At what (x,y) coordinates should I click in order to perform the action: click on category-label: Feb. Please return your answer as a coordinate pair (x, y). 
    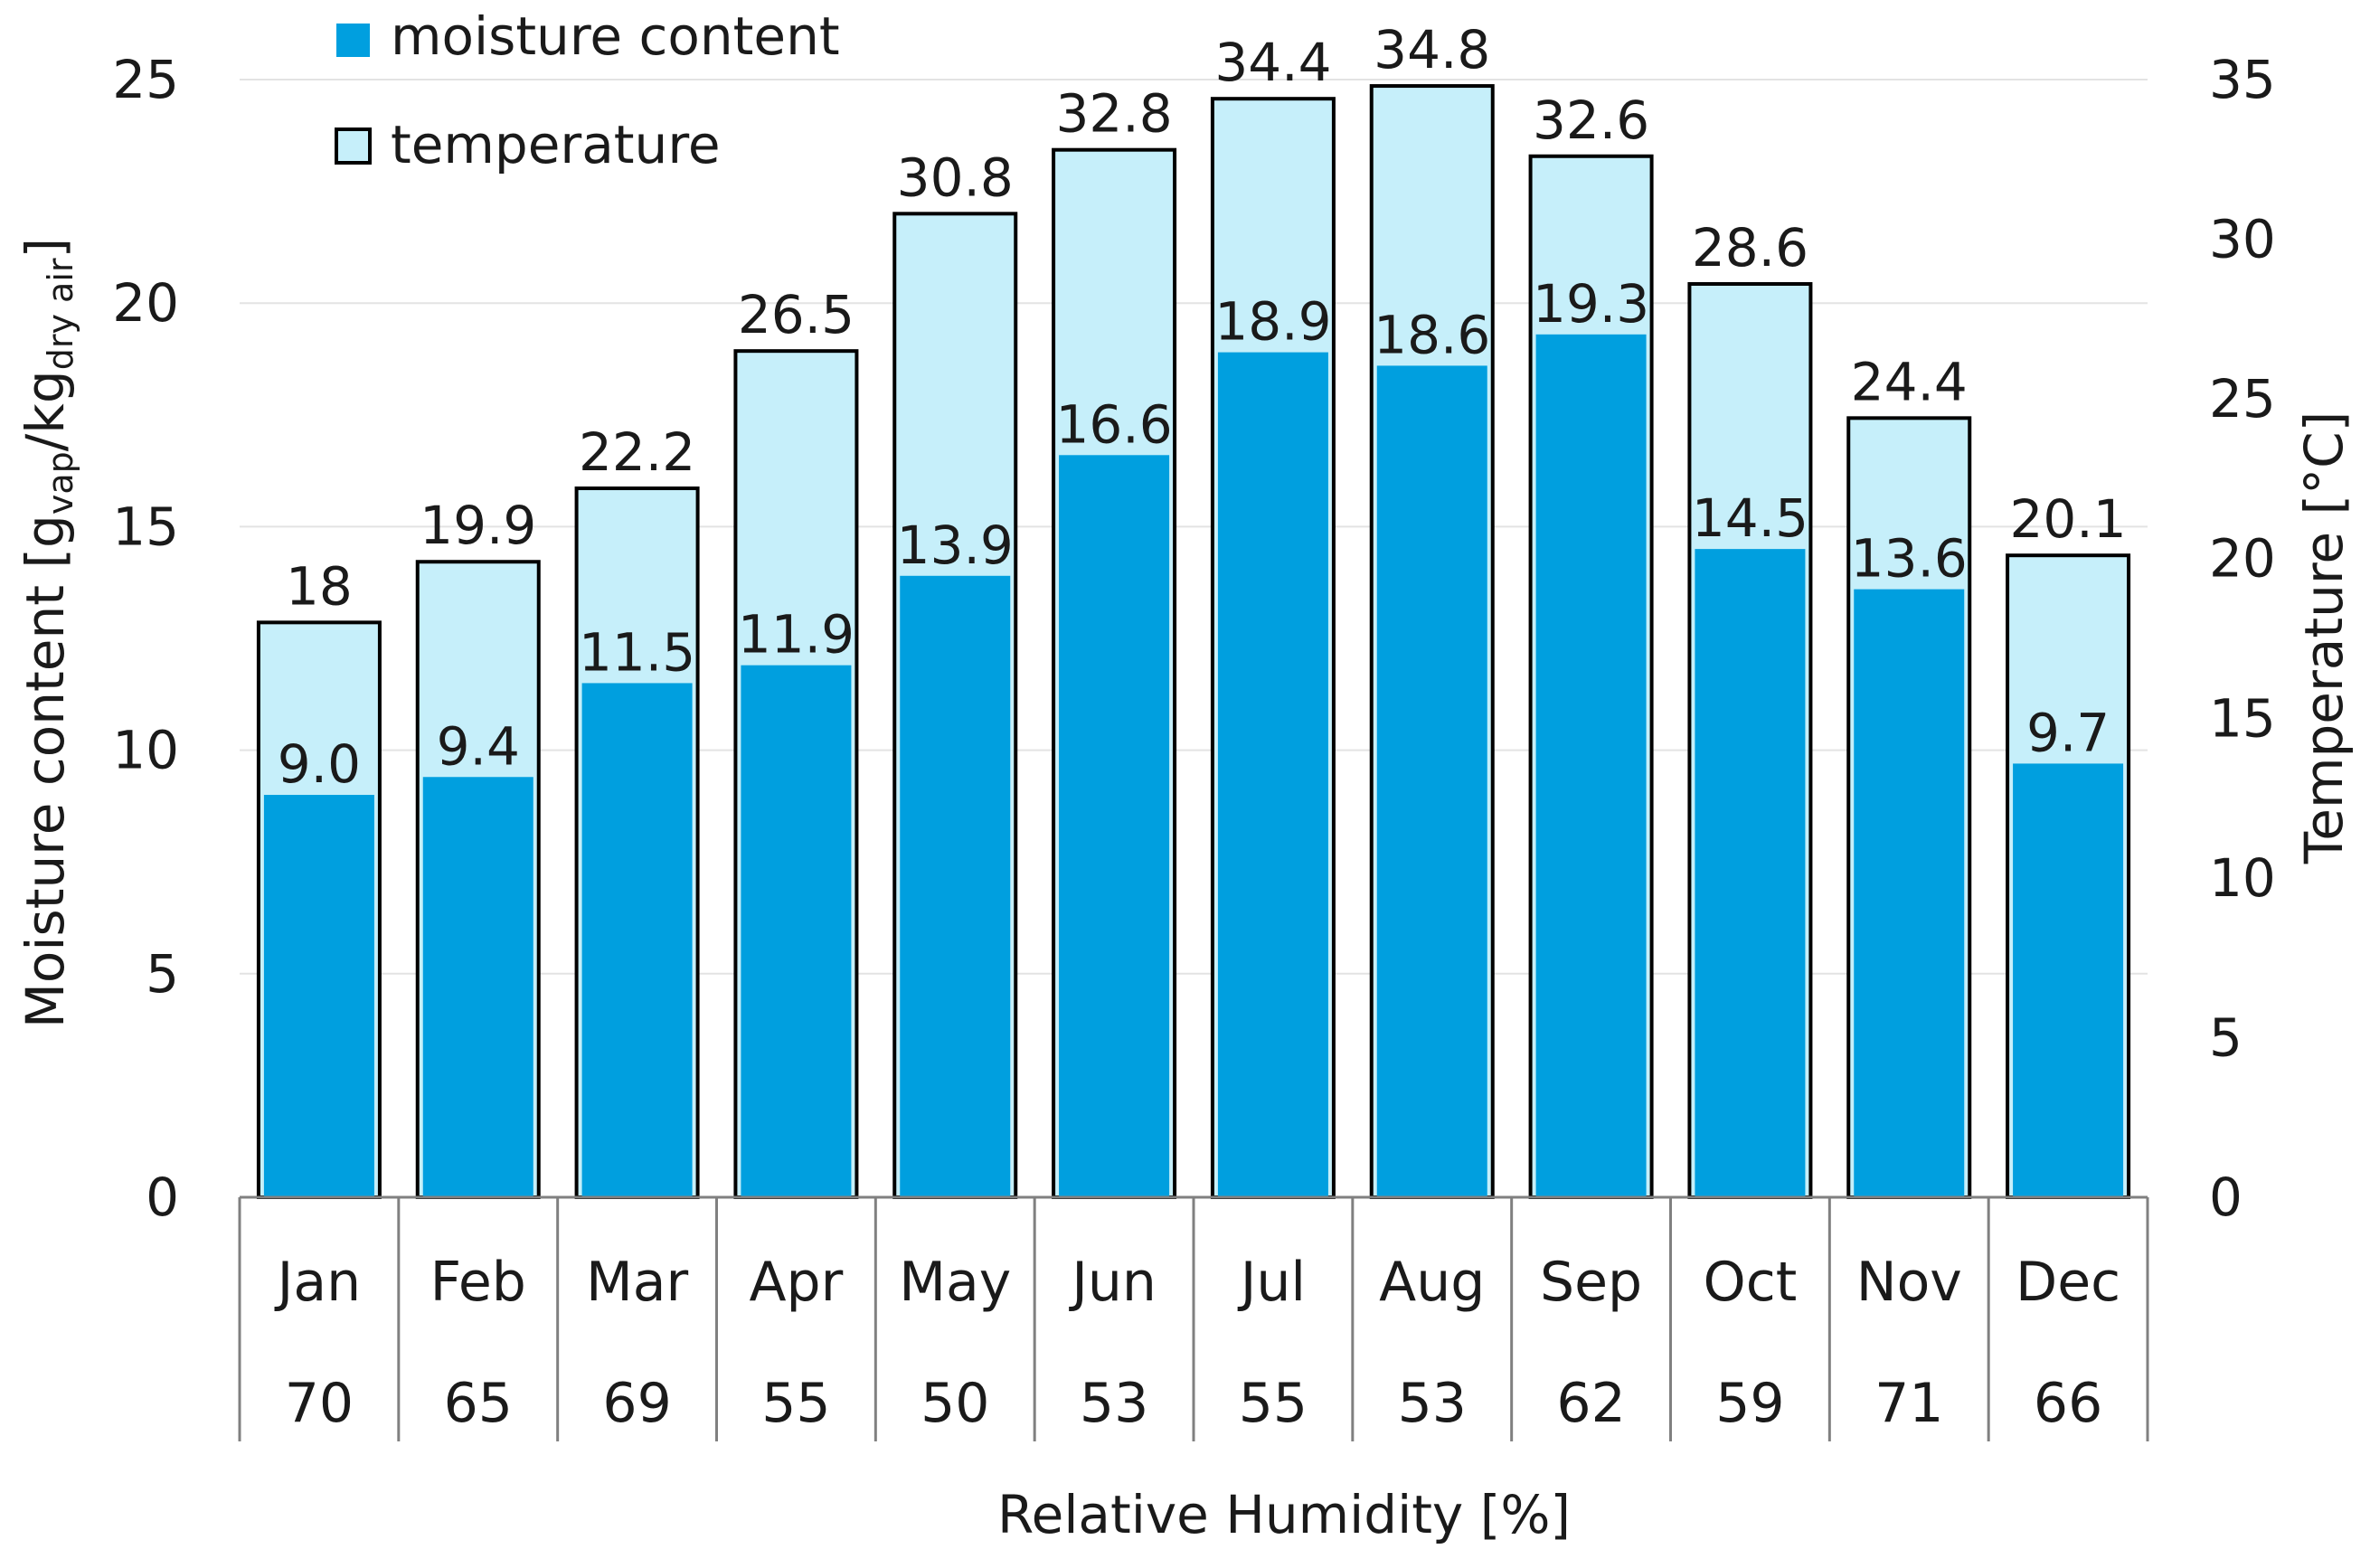
    Looking at the image, I should click on (478, 1282).